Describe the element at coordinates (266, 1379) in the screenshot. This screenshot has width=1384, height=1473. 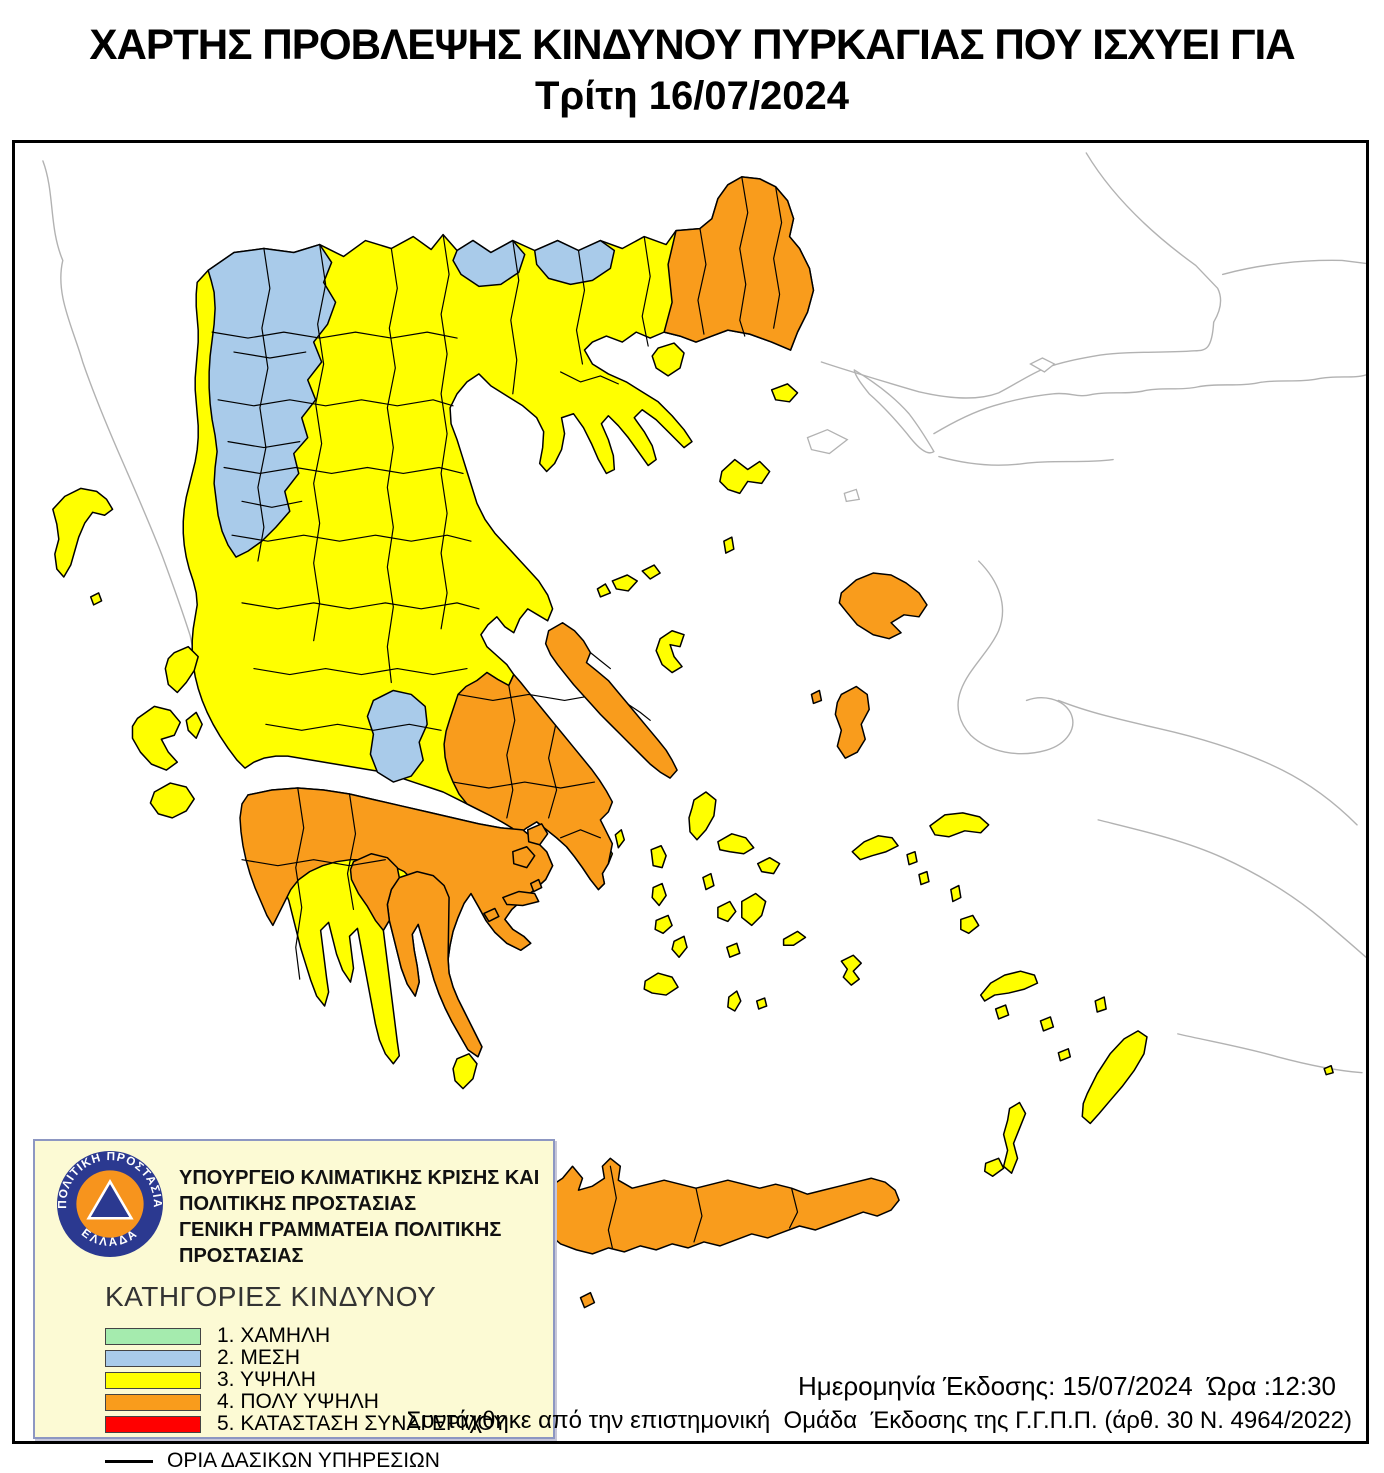
I see `legend-label-high: 3. ΥΨΗΛΗ` at that location.